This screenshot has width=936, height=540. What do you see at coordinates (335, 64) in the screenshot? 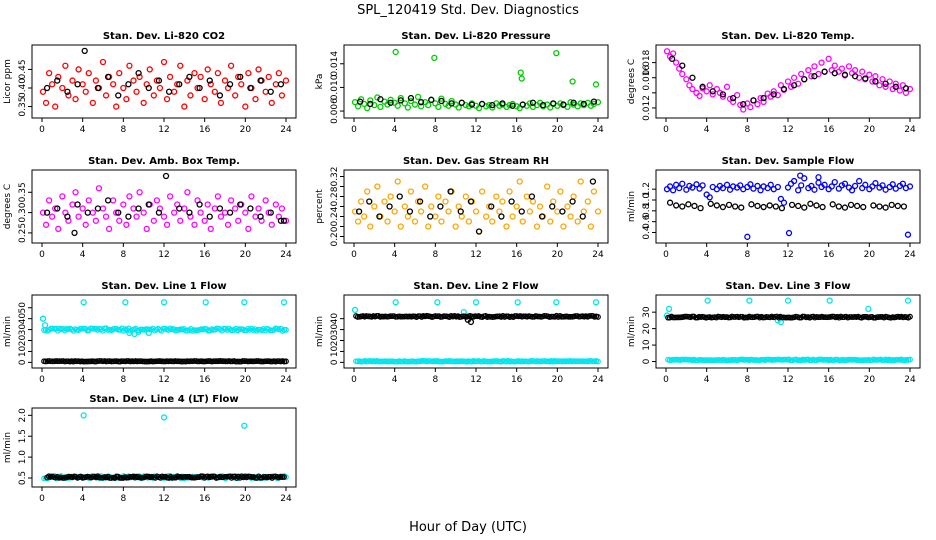
I see `y-tick-label: 0.014` at bounding box center [335, 64].